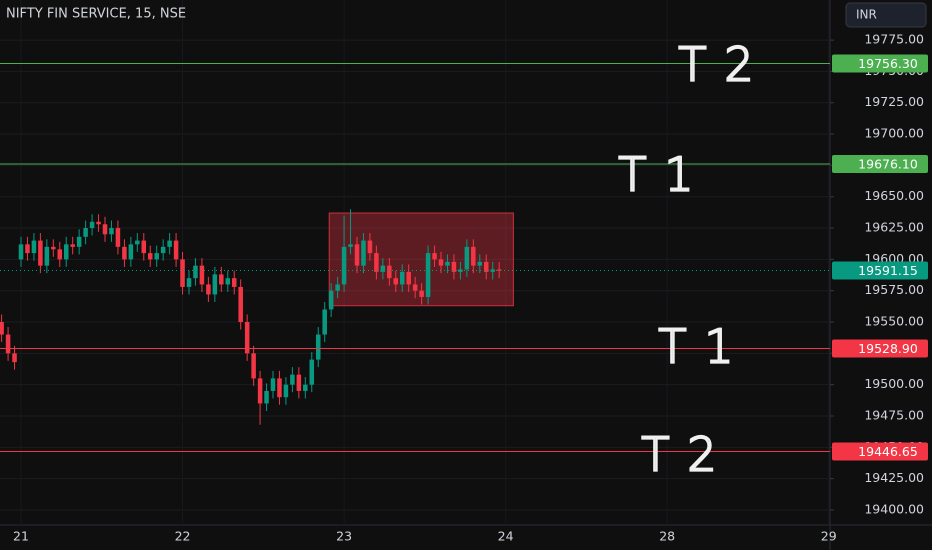  Describe the element at coordinates (894, 321) in the screenshot. I see `y-tick-label: 19550.00` at that location.